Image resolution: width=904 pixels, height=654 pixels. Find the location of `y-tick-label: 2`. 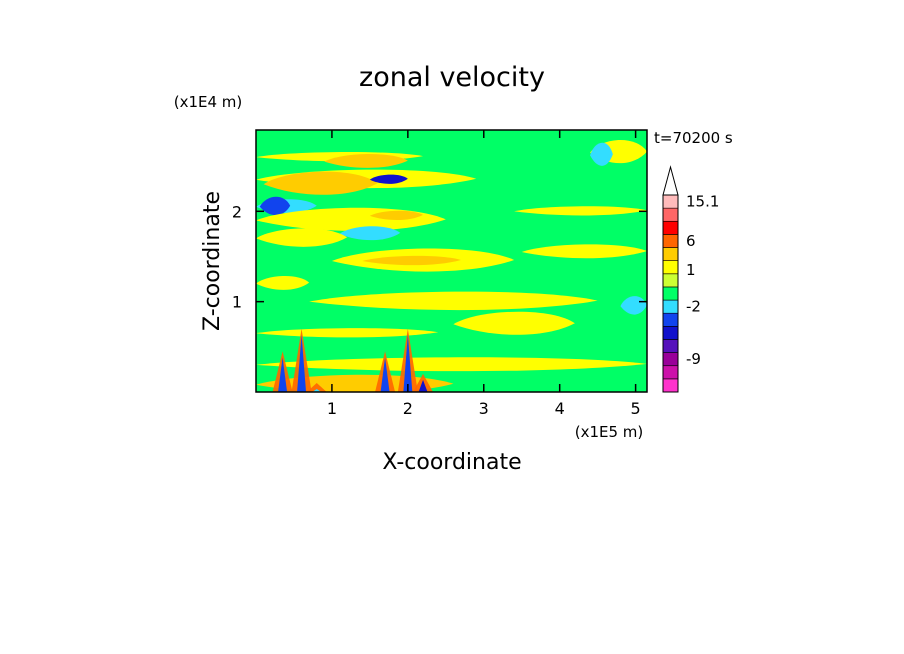

y-tick-label: 2 is located at coordinates (237, 211).